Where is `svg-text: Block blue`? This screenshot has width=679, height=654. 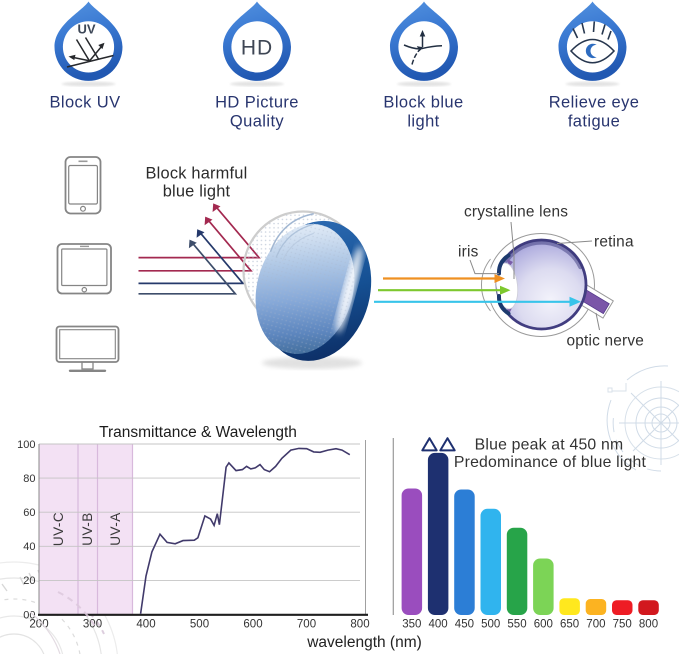
svg-text: Block blue is located at coordinates (423, 103).